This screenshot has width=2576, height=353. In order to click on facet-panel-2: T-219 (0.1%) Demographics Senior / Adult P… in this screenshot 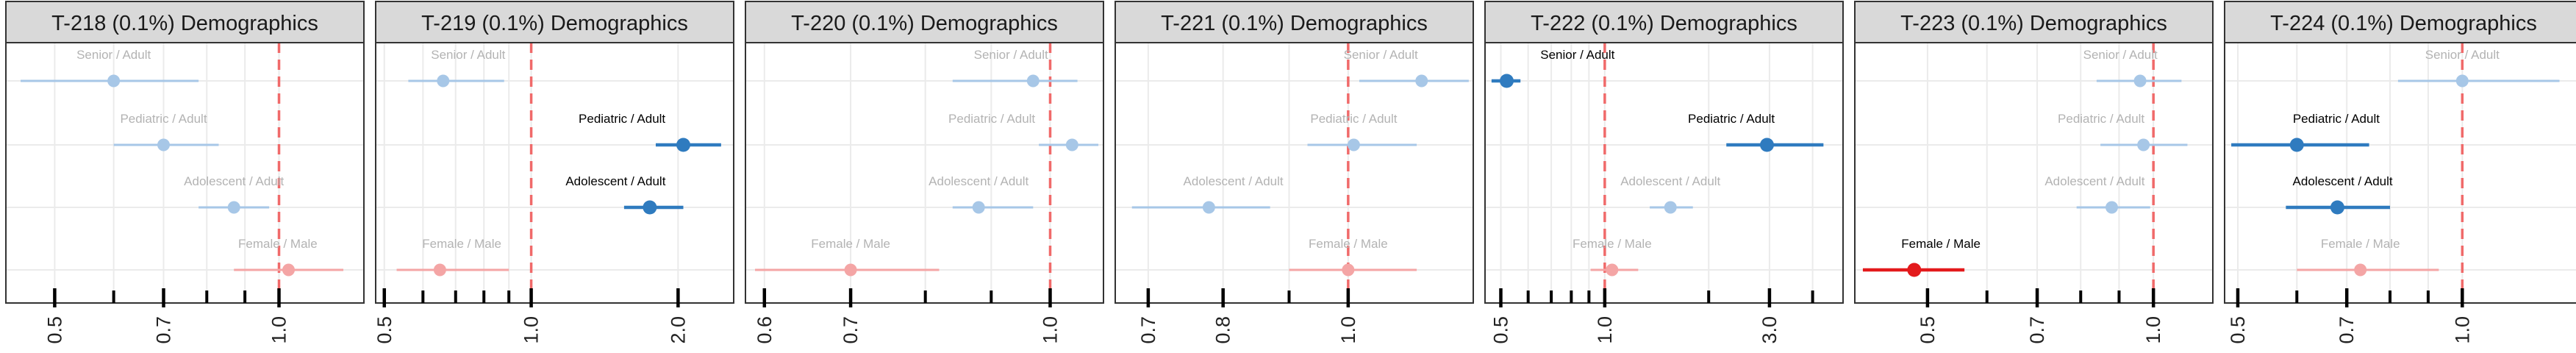, I will do `click(553, 173)`.